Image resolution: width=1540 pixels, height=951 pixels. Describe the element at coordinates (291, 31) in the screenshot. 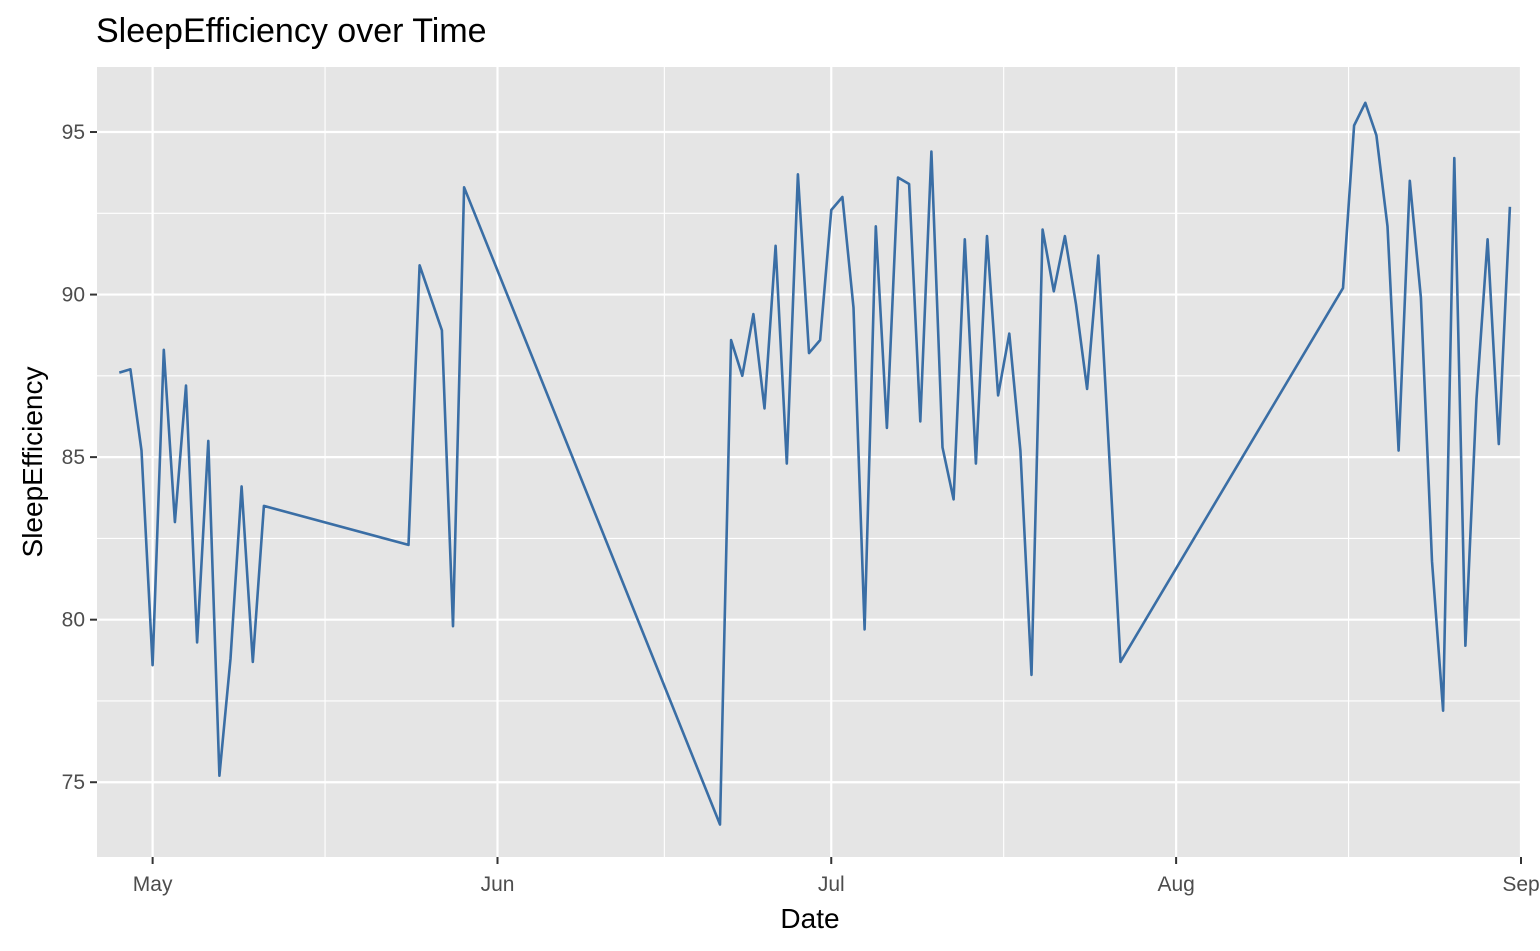

I see `chart-title: SleepEfficiency over Time` at that location.